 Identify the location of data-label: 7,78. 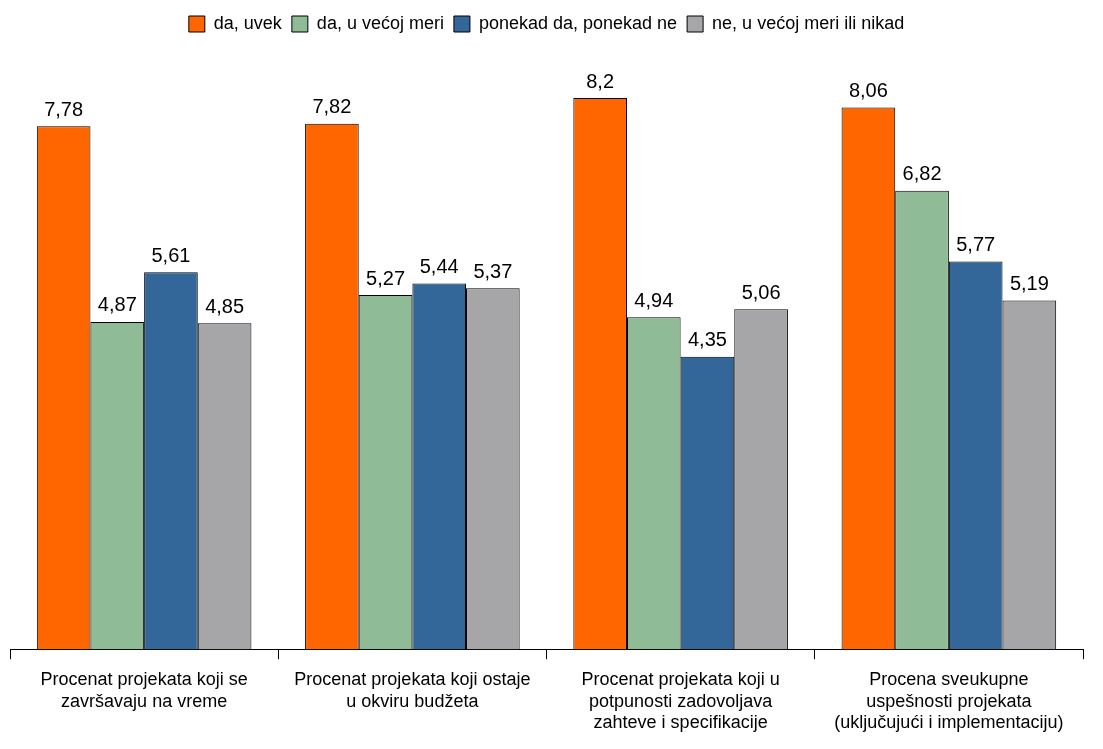
(64, 108).